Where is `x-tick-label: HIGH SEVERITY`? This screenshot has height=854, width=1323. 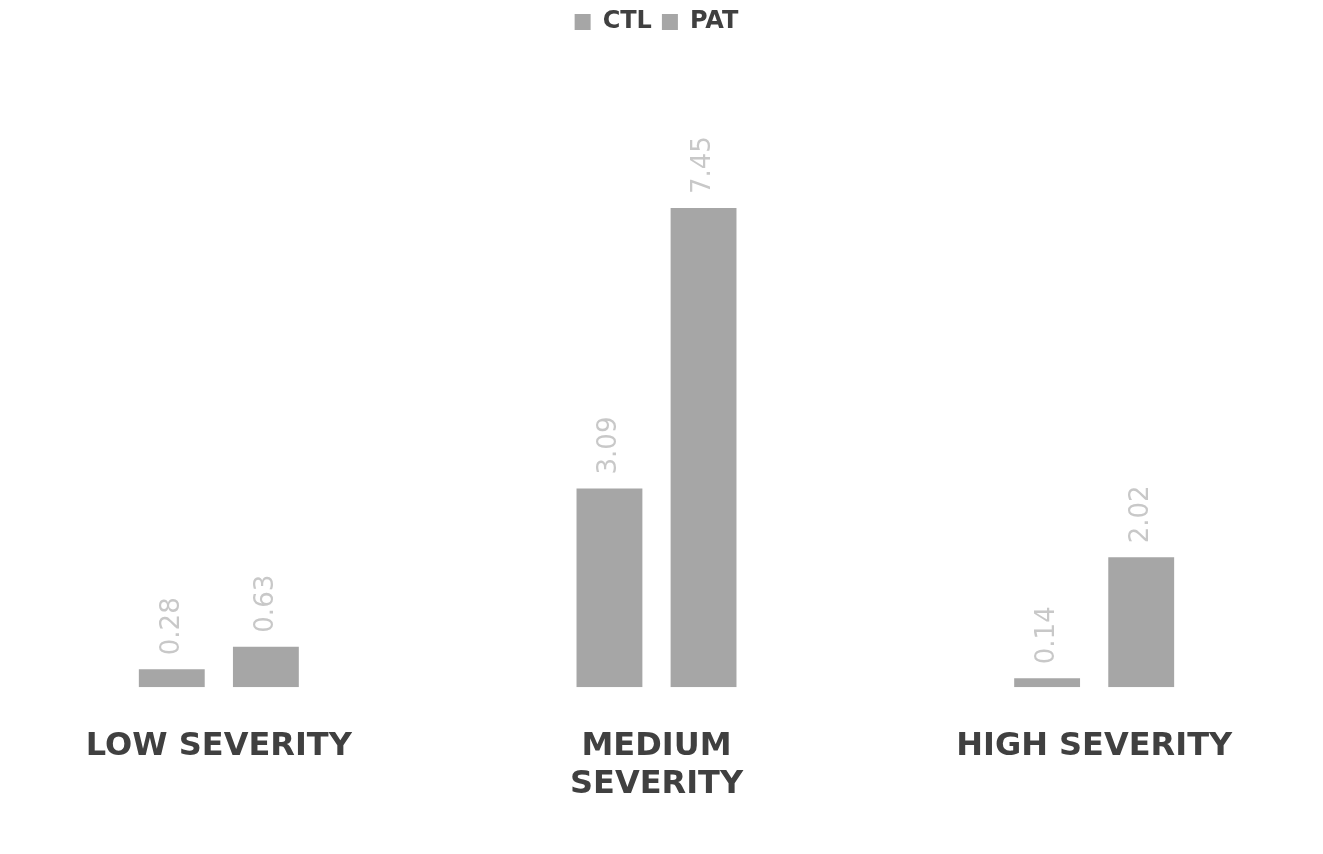 x-tick-label: HIGH SEVERITY is located at coordinates (1094, 743).